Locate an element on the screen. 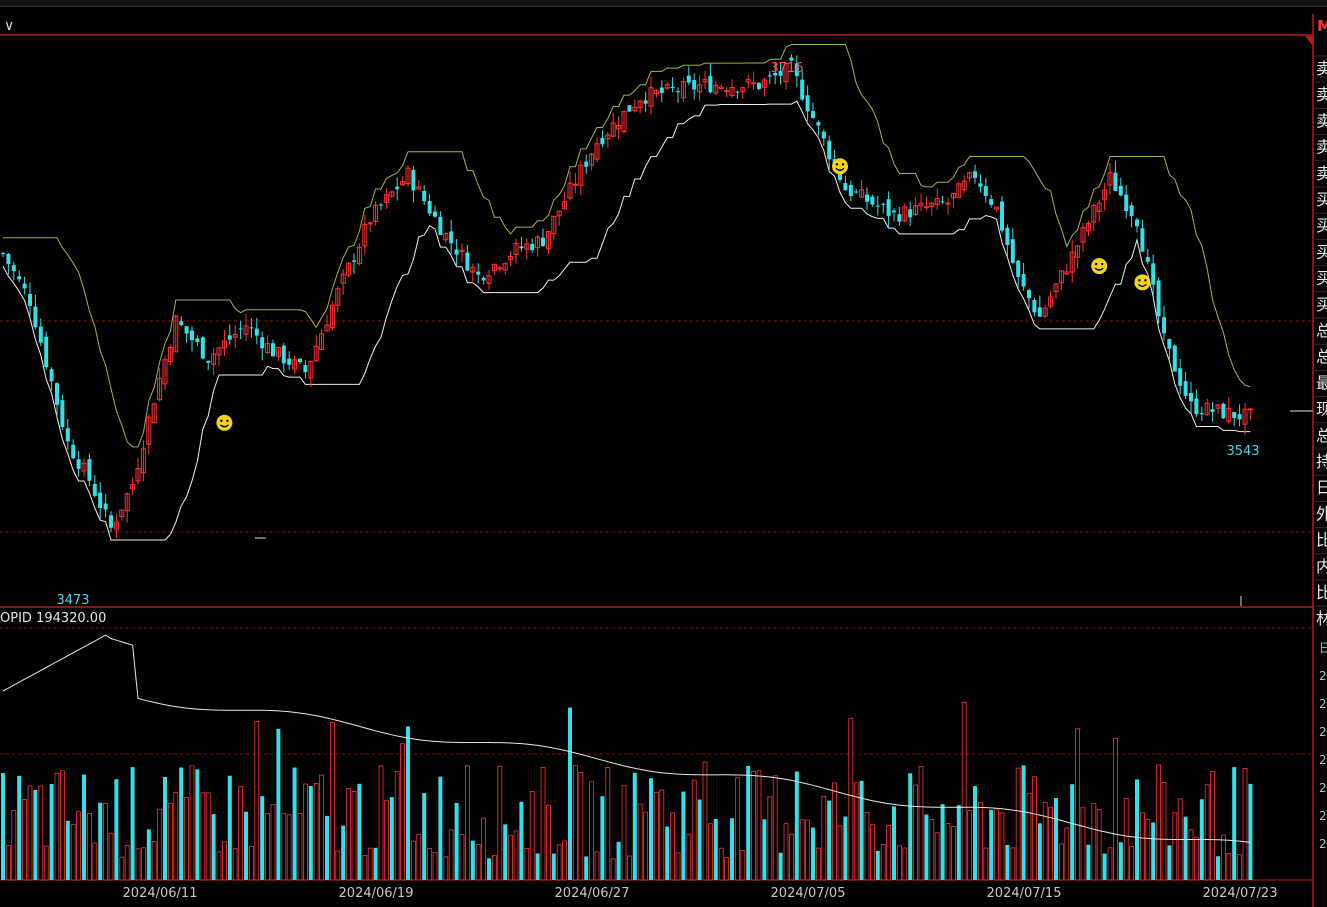  quote-row-label: 内 is located at coordinates (1321, 566).